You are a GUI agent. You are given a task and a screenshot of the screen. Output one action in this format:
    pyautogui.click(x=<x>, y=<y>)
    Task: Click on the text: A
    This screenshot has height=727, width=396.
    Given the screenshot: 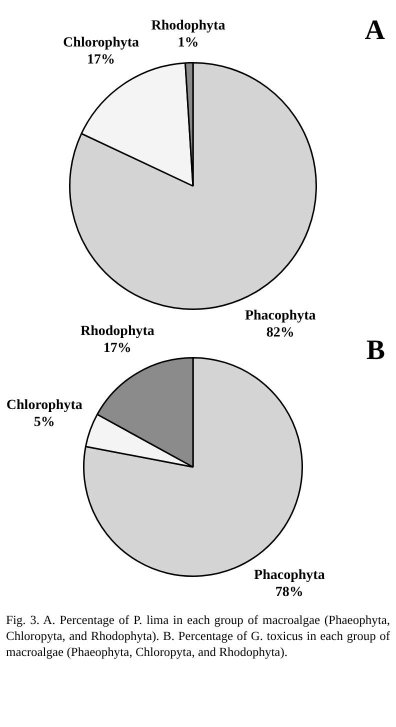 What is the action you would take?
    pyautogui.click(x=375, y=30)
    